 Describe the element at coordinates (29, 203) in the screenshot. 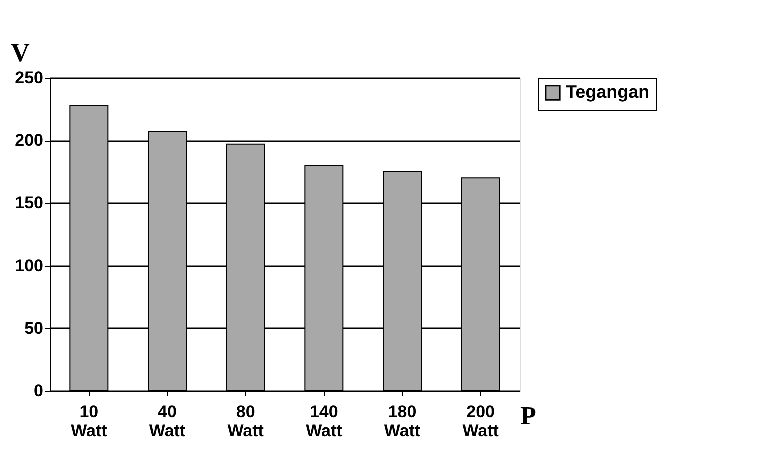

I see `y-tick-label: 150` at that location.